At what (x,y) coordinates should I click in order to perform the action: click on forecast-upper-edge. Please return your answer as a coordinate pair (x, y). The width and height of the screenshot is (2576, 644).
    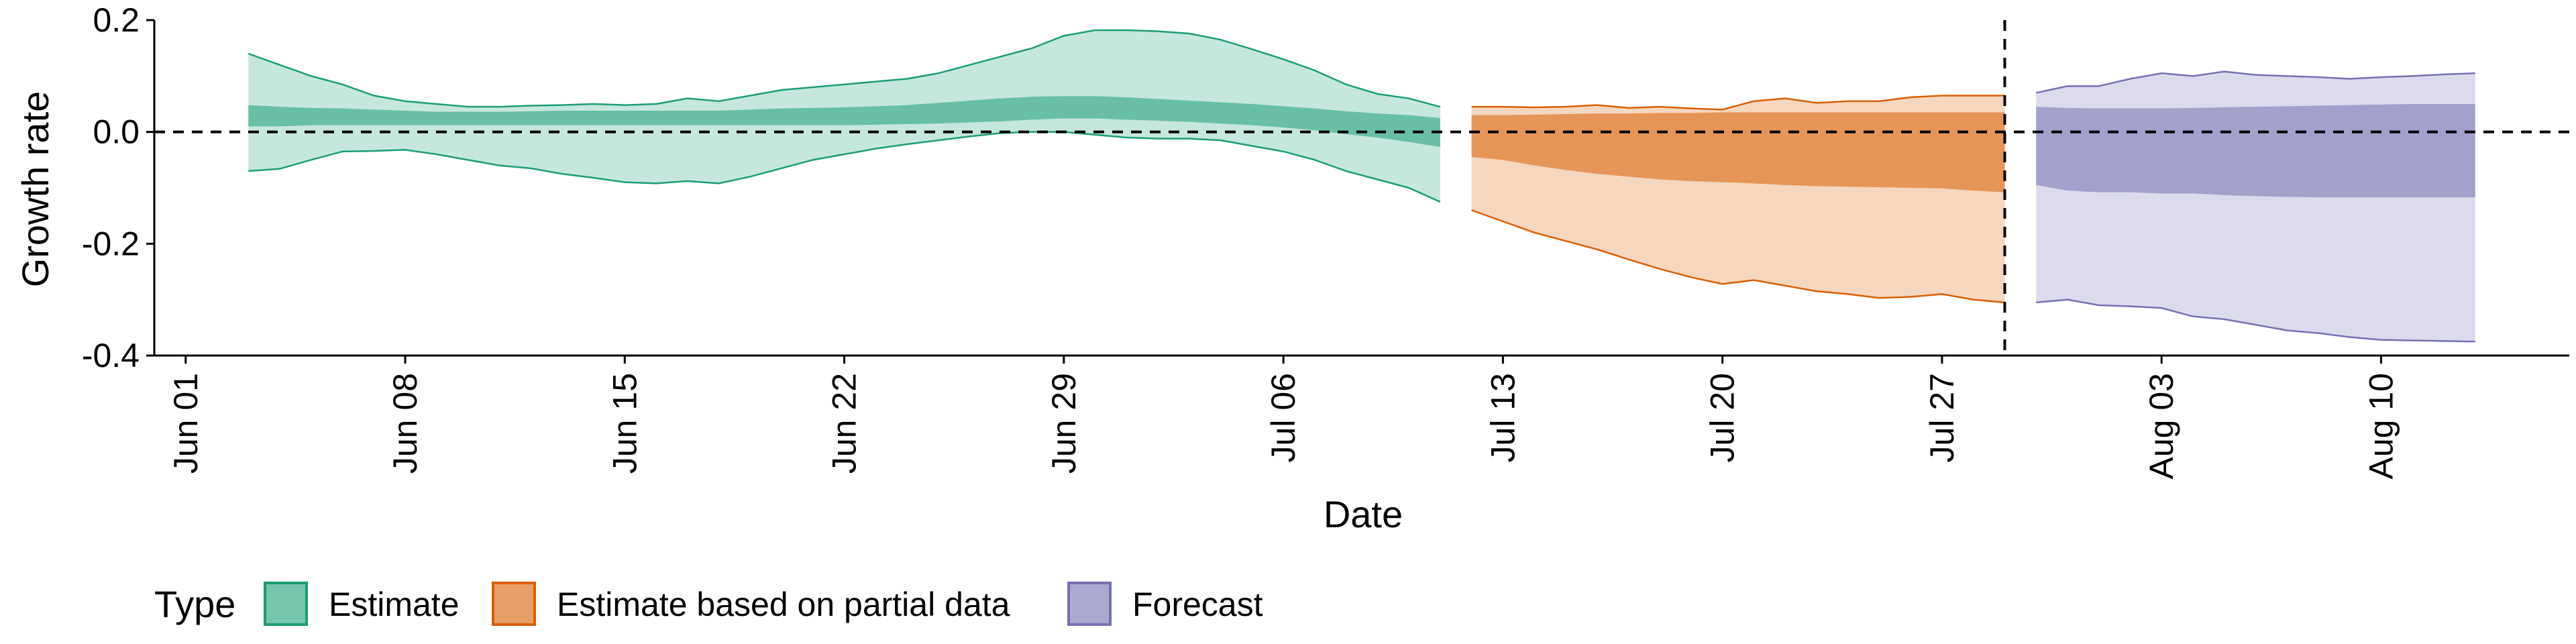
    Looking at the image, I should click on (2255, 82).